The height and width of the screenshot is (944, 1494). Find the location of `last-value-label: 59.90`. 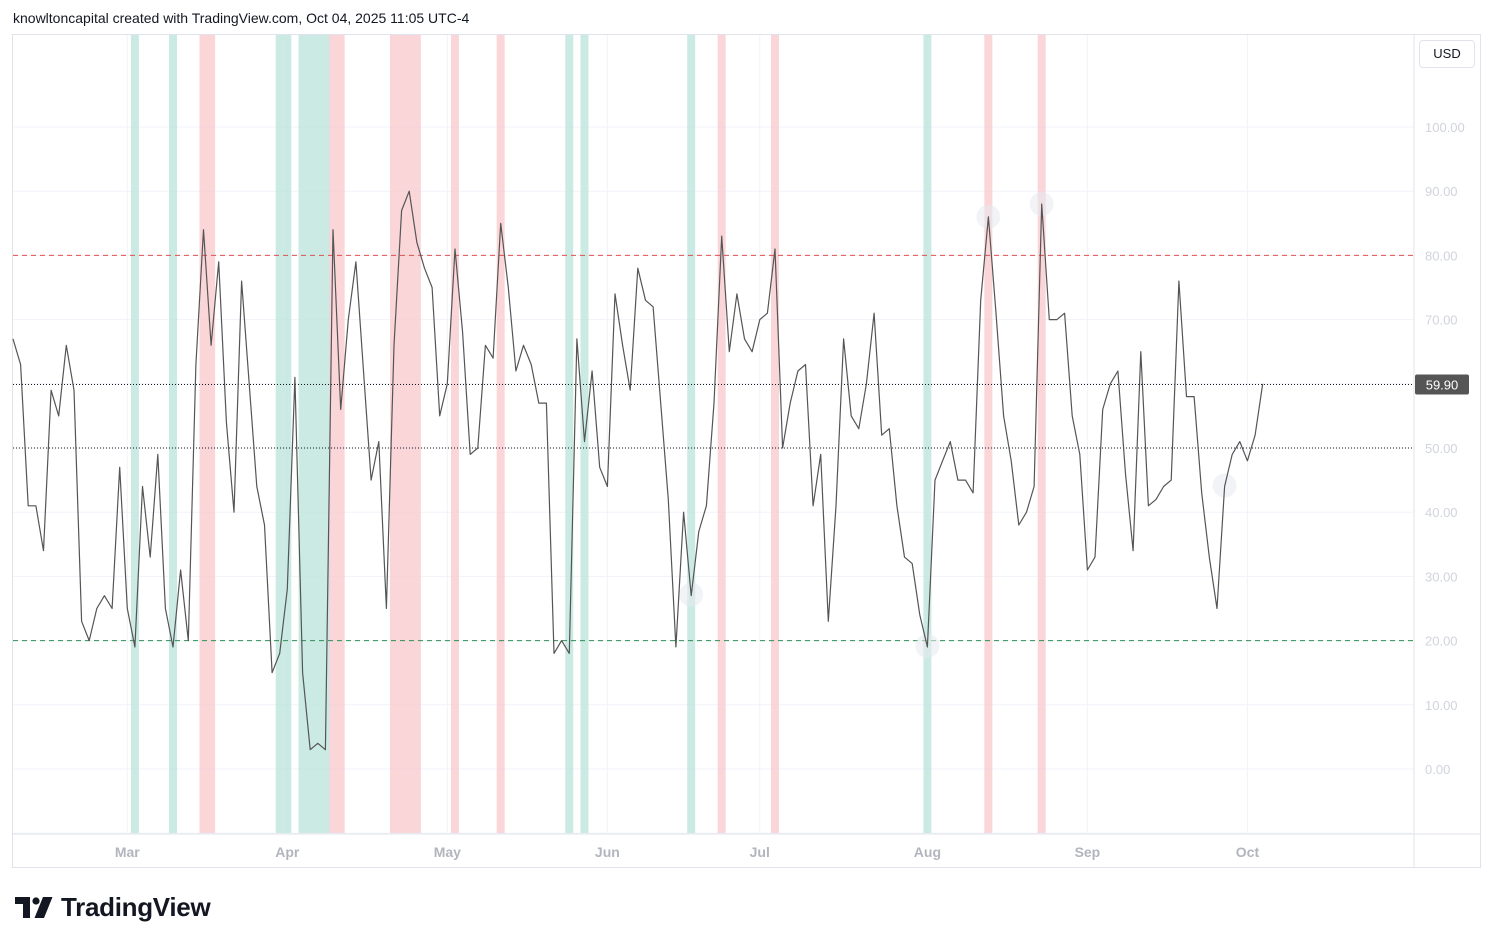

last-value-label: 59.90 is located at coordinates (1442, 384).